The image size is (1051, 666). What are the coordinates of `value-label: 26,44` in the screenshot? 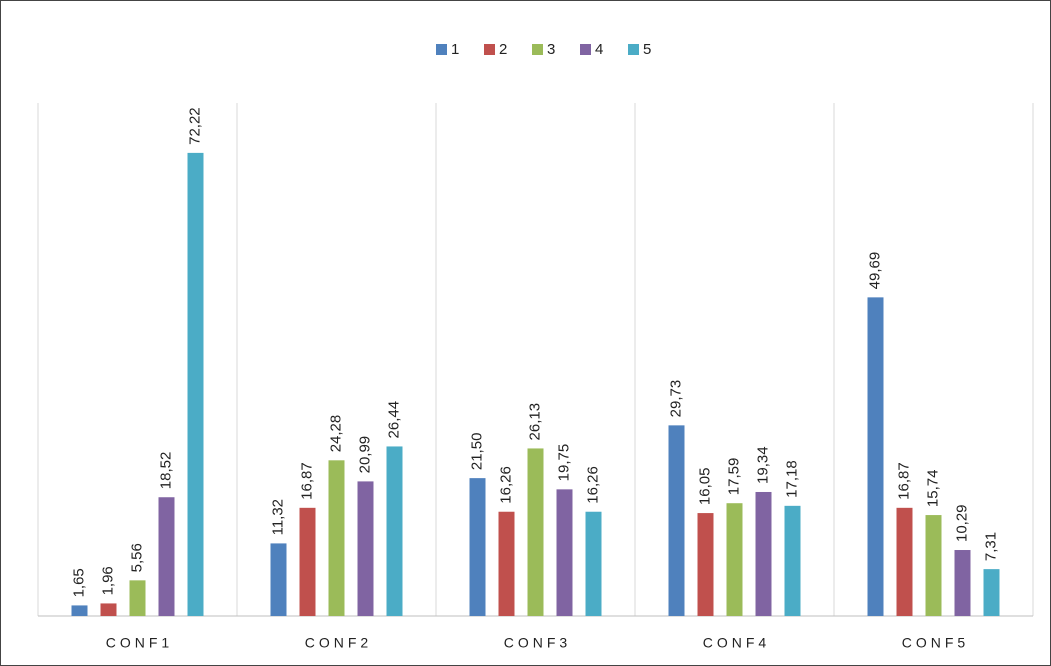 It's located at (393, 420).